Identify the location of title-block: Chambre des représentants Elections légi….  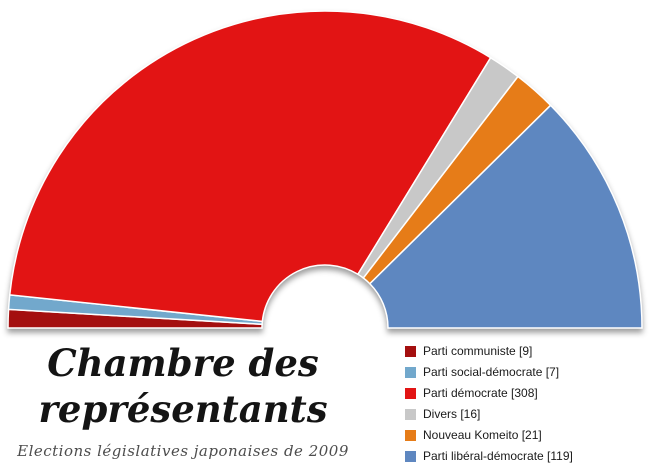
(183, 400).